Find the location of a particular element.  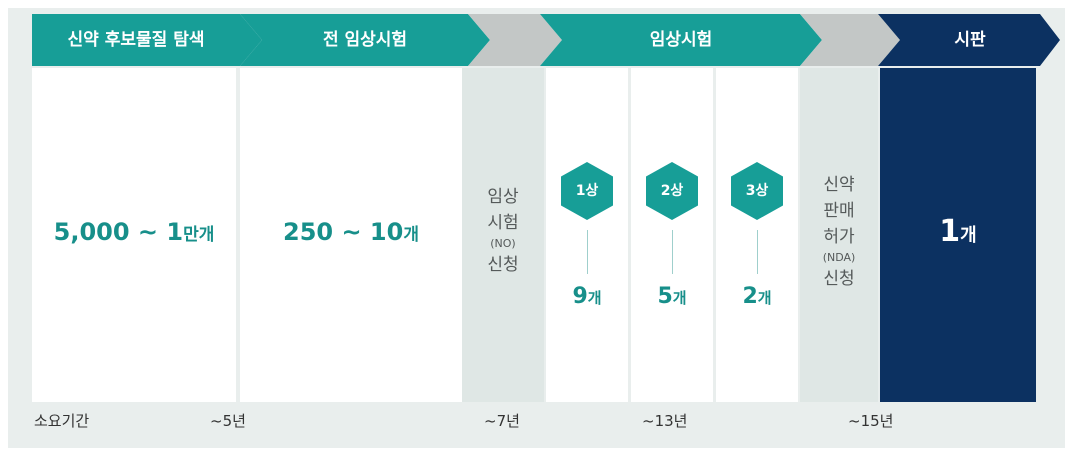

discovery-count: 5,000 ~ 1만개 is located at coordinates (134, 232).